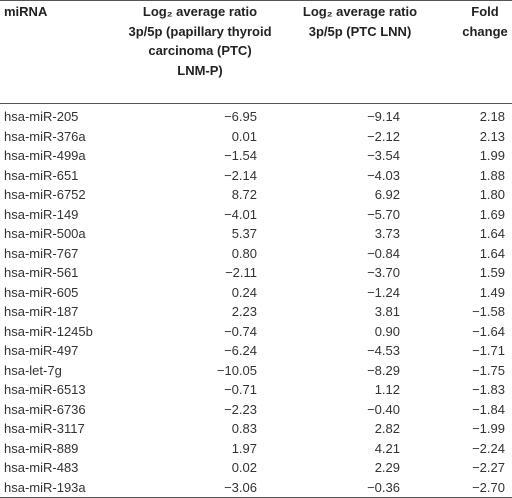  Describe the element at coordinates (387, 194) in the screenshot. I see `cell-value: 6.92` at that location.